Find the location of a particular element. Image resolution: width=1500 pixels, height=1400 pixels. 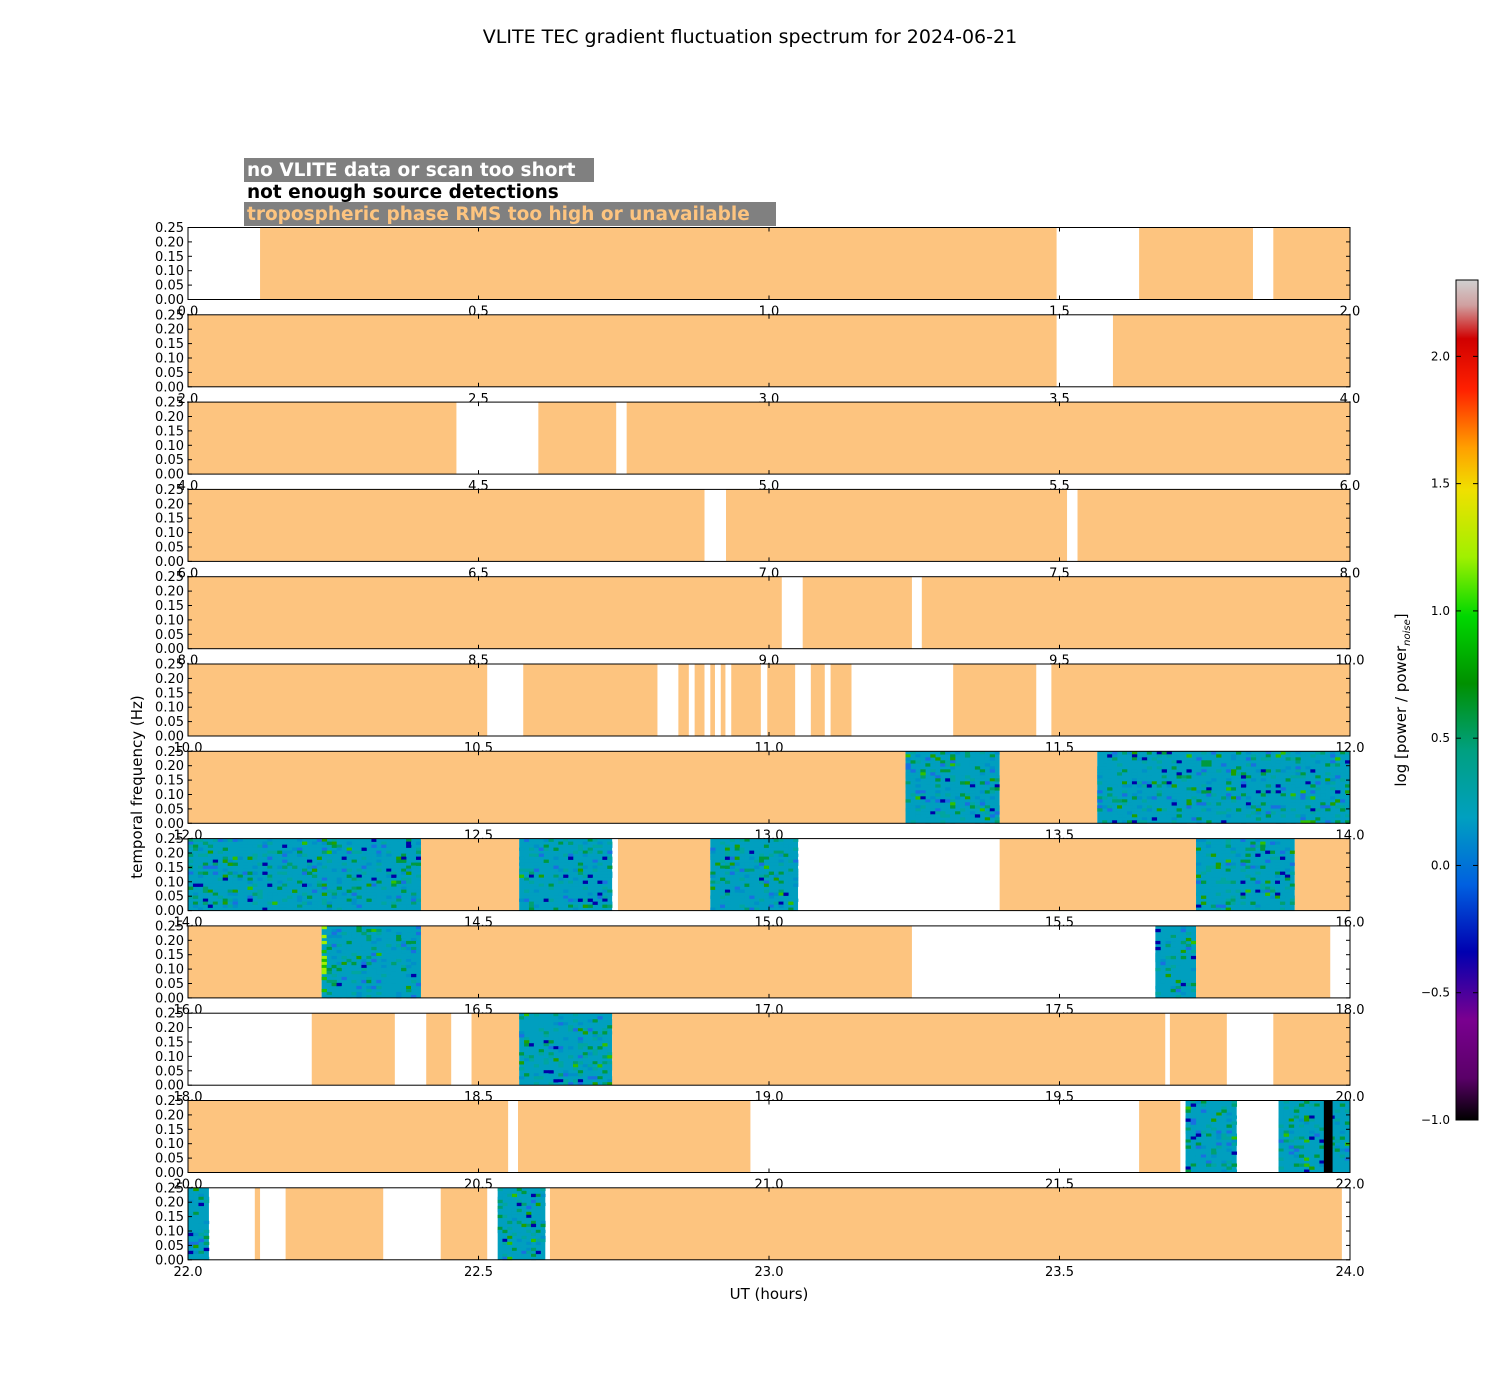

spectrum-segment is located at coordinates (1314, 1136).